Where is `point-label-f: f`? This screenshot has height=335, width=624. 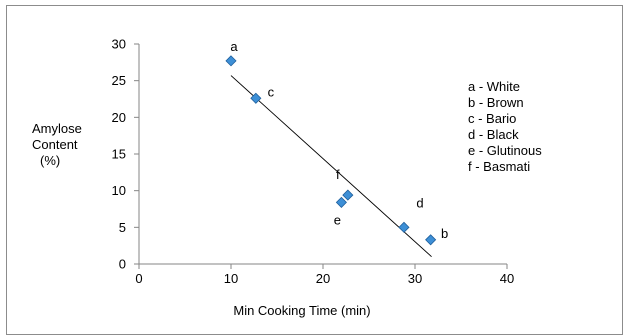
point-label-f: f is located at coordinates (338, 174).